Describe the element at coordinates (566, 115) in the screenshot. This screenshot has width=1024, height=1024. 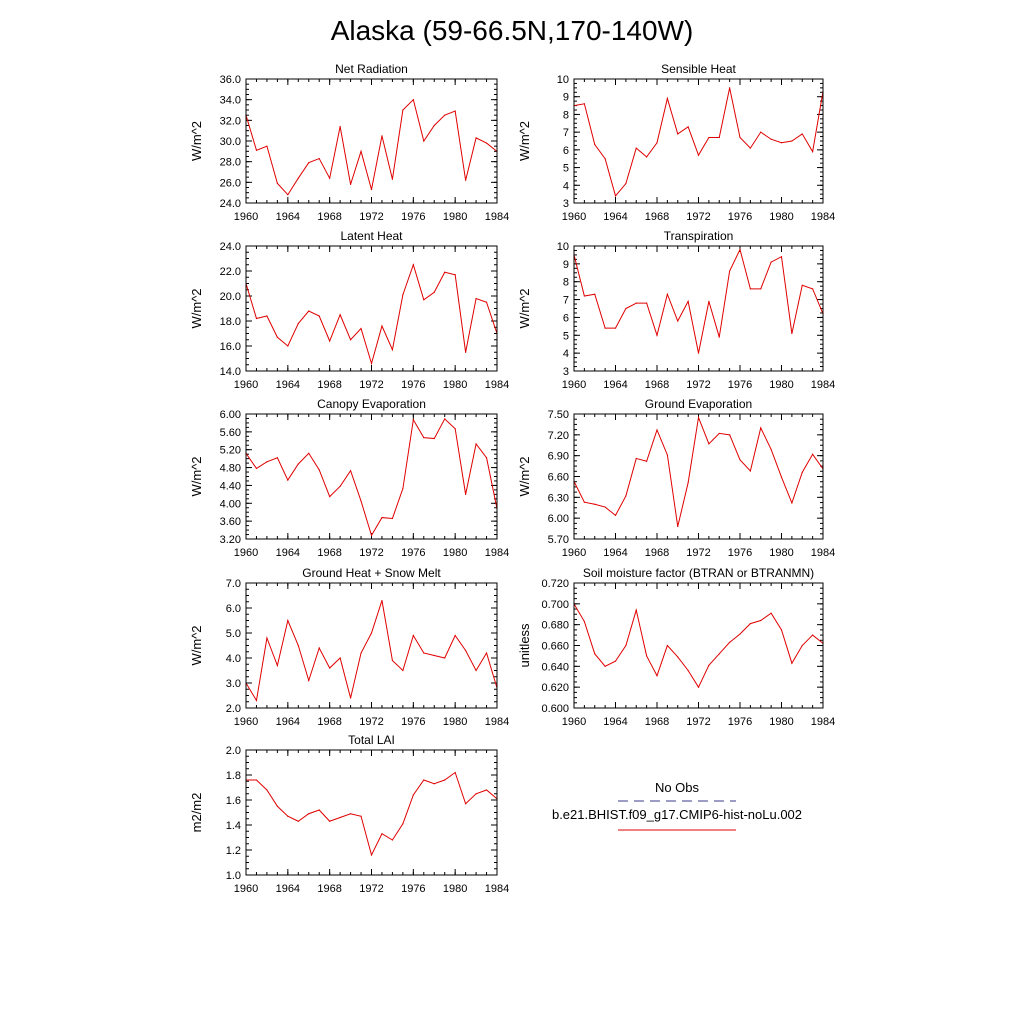
I see `y-tick-label: 8` at that location.